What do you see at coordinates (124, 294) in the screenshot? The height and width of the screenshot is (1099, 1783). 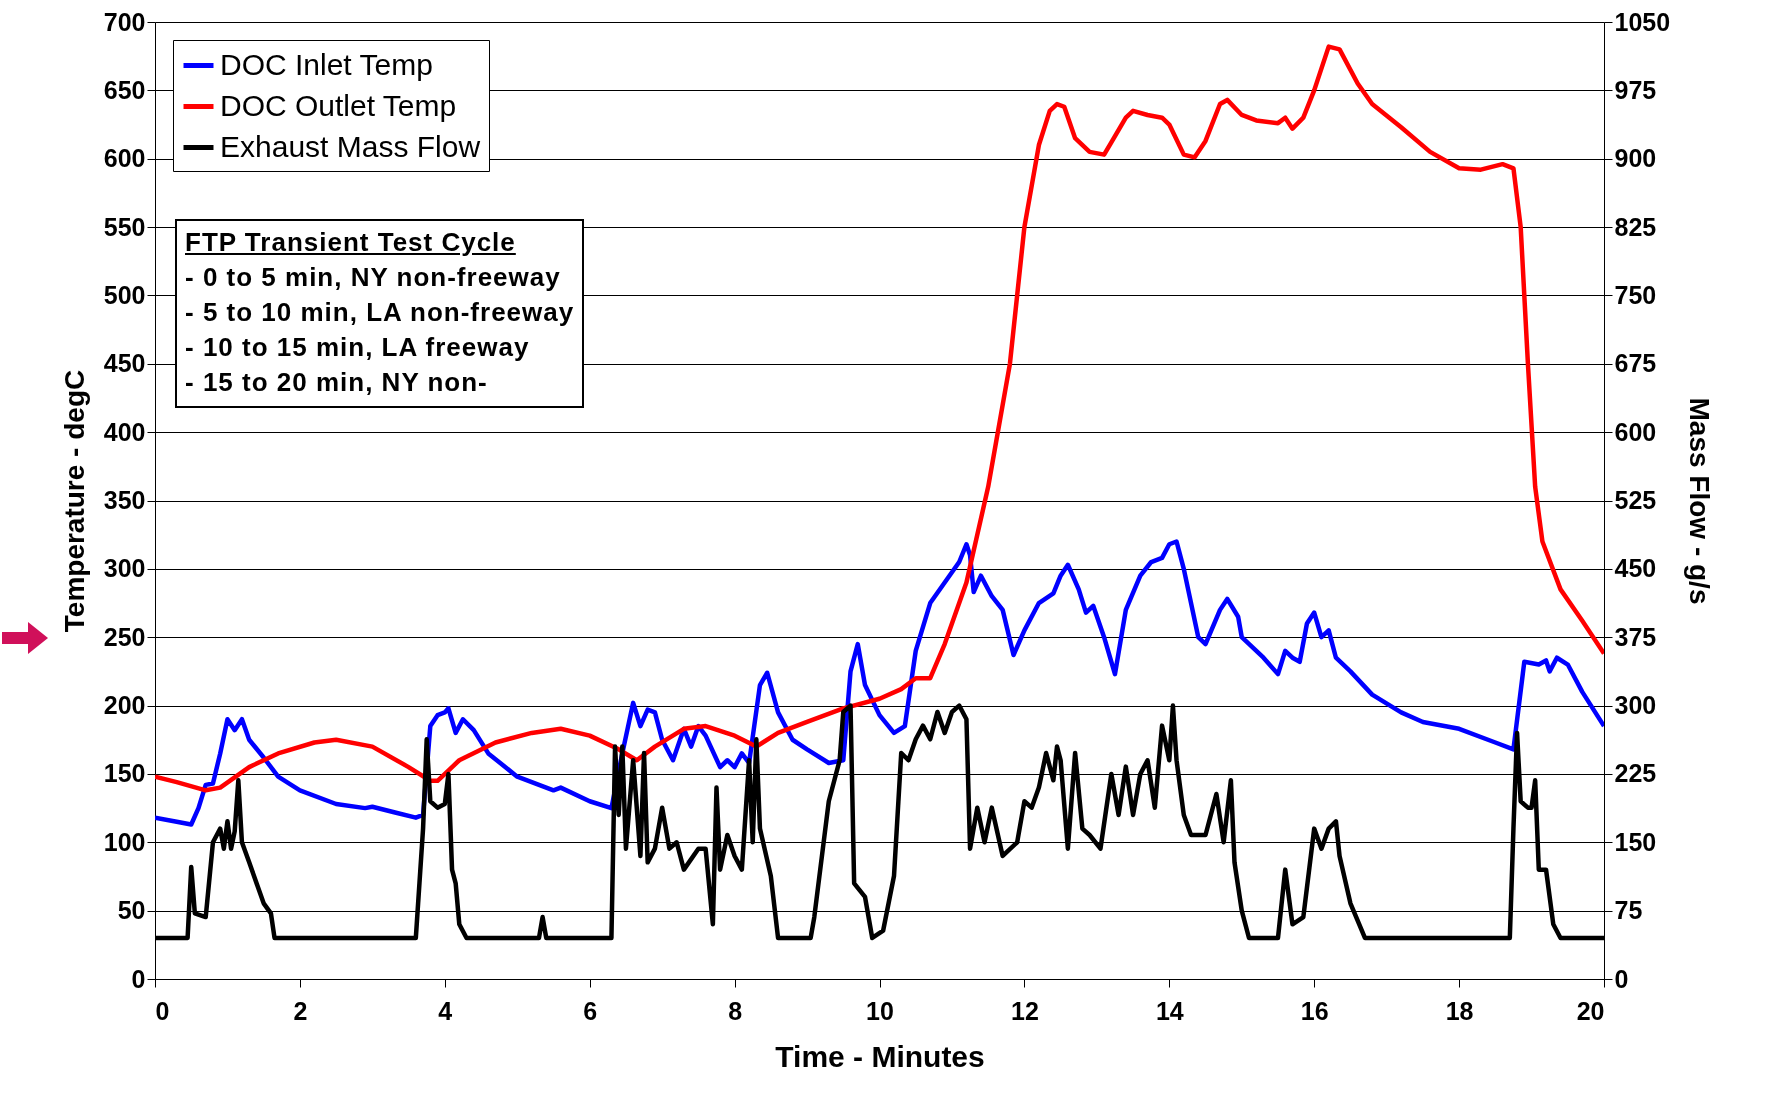 I see `y-tick-label: 500` at bounding box center [124, 294].